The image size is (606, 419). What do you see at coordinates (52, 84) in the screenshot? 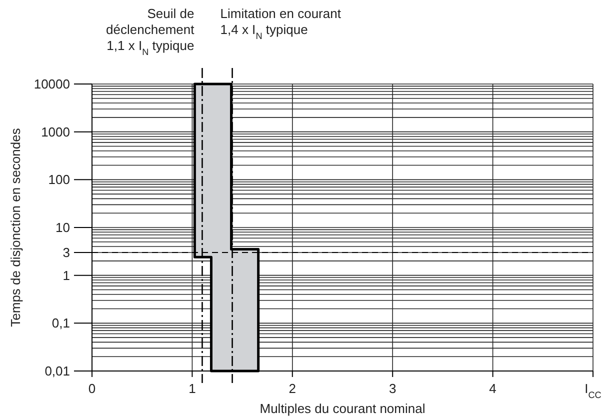
I see `y-tick-label: 10000` at bounding box center [52, 84].